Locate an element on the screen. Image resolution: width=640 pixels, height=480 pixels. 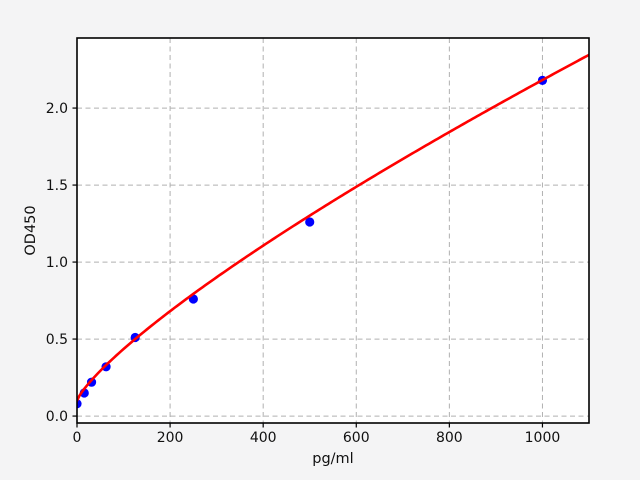
y-tick-label: 1.5 is located at coordinates (57, 186).